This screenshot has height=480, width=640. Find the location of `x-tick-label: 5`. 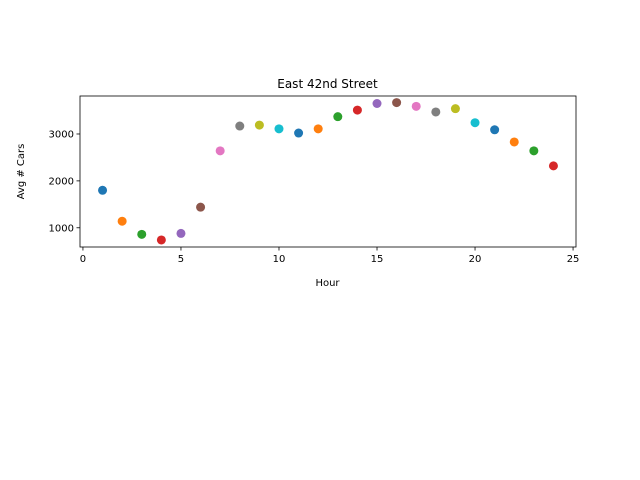

x-tick-label: 5 is located at coordinates (181, 259).